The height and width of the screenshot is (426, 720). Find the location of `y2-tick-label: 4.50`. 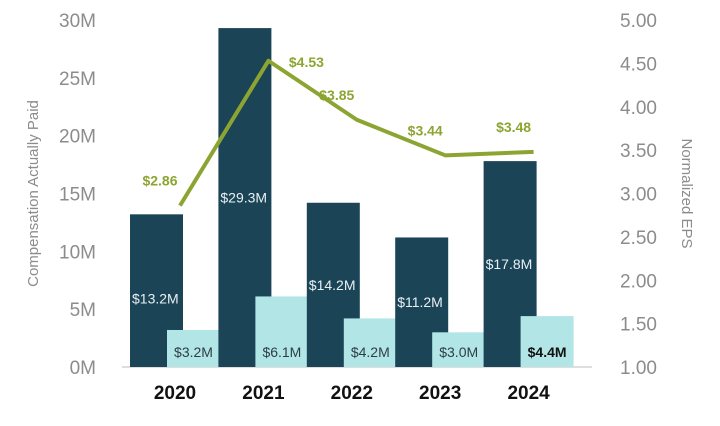

y2-tick-label: 4.50 is located at coordinates (638, 64).